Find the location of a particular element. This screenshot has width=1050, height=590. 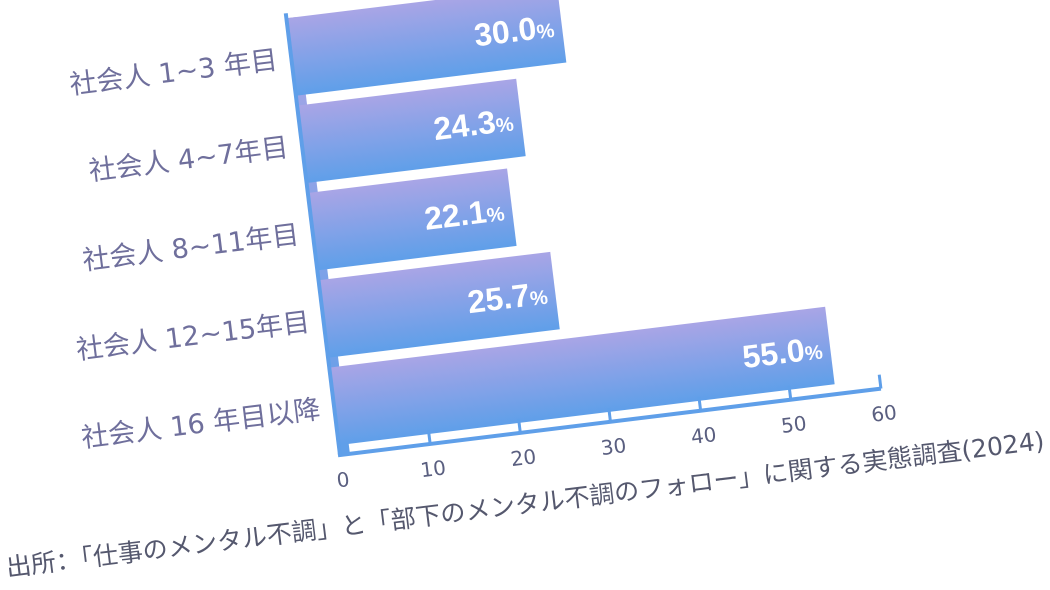

value-label: 25.7% is located at coordinates (508, 298).